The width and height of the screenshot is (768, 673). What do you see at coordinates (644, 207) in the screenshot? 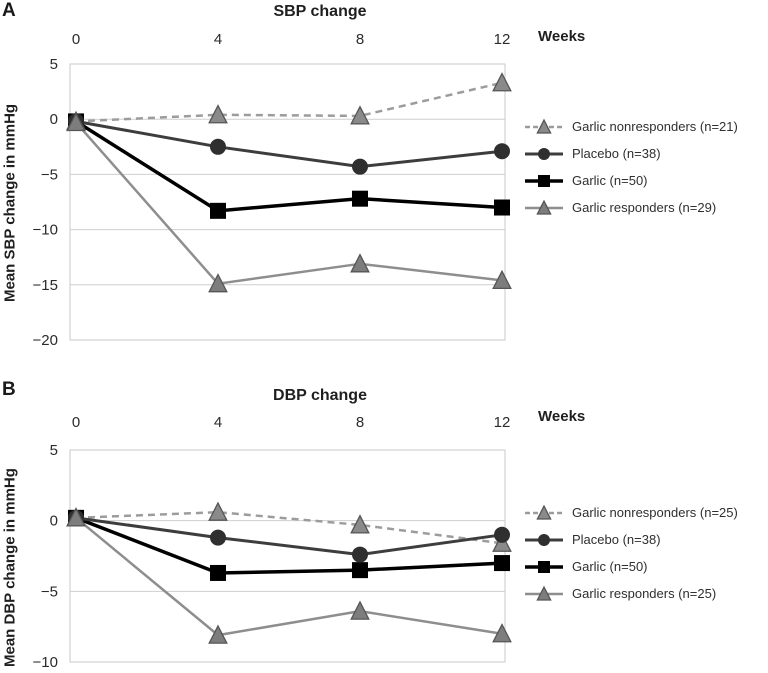
I see `legend-label: Garlic responders (n=29)` at bounding box center [644, 207].